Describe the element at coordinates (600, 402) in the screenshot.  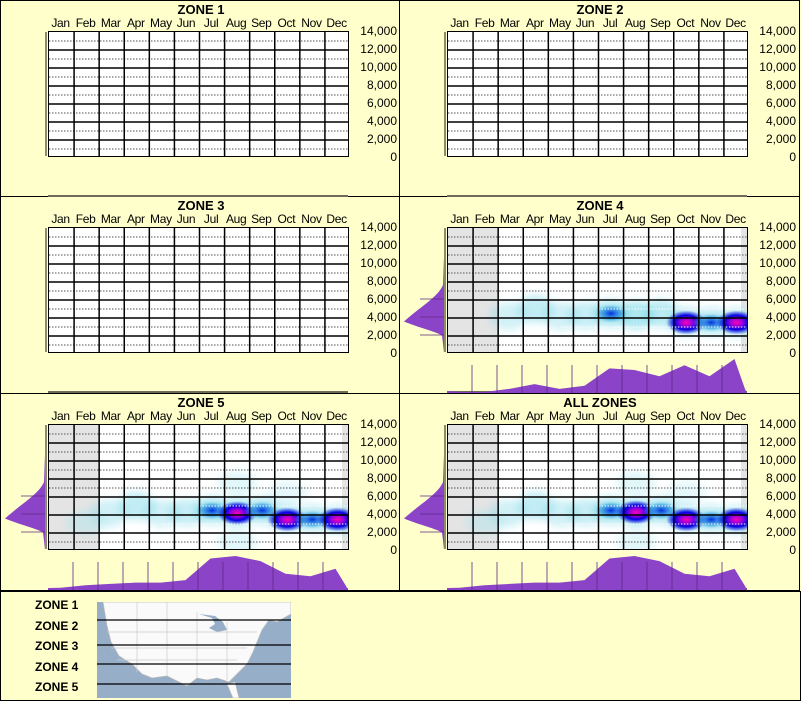
I see `panel-title: ALL ZONES` at that location.